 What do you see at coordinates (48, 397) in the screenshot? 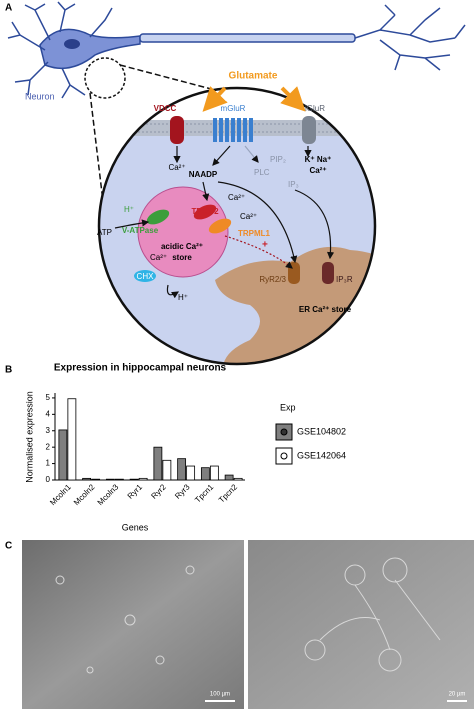
I see `y-tick-label: 5` at bounding box center [48, 397].